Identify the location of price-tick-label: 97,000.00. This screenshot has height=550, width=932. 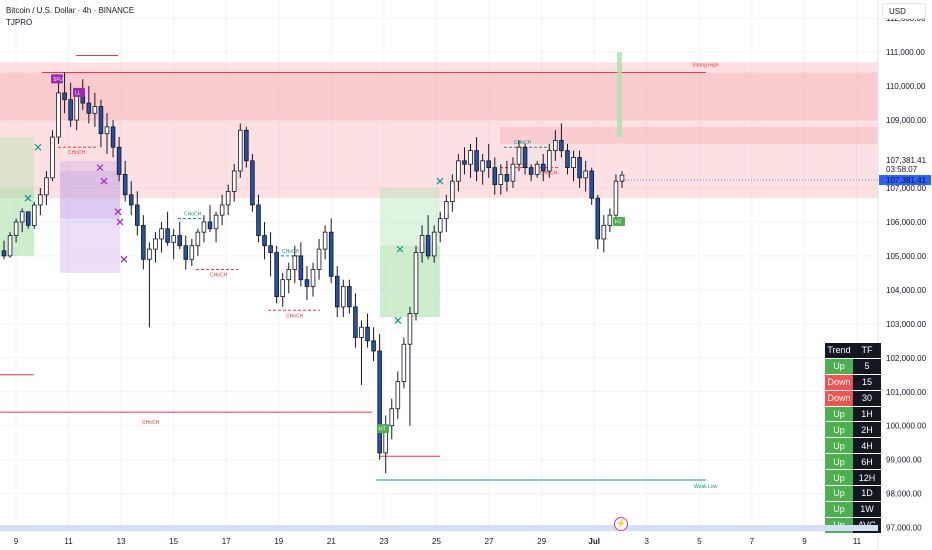
(904, 528).